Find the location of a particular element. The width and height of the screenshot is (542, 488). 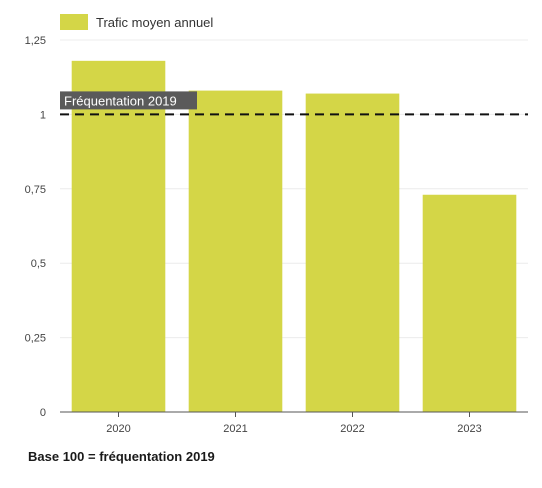

bar-2022 is located at coordinates (352, 253).